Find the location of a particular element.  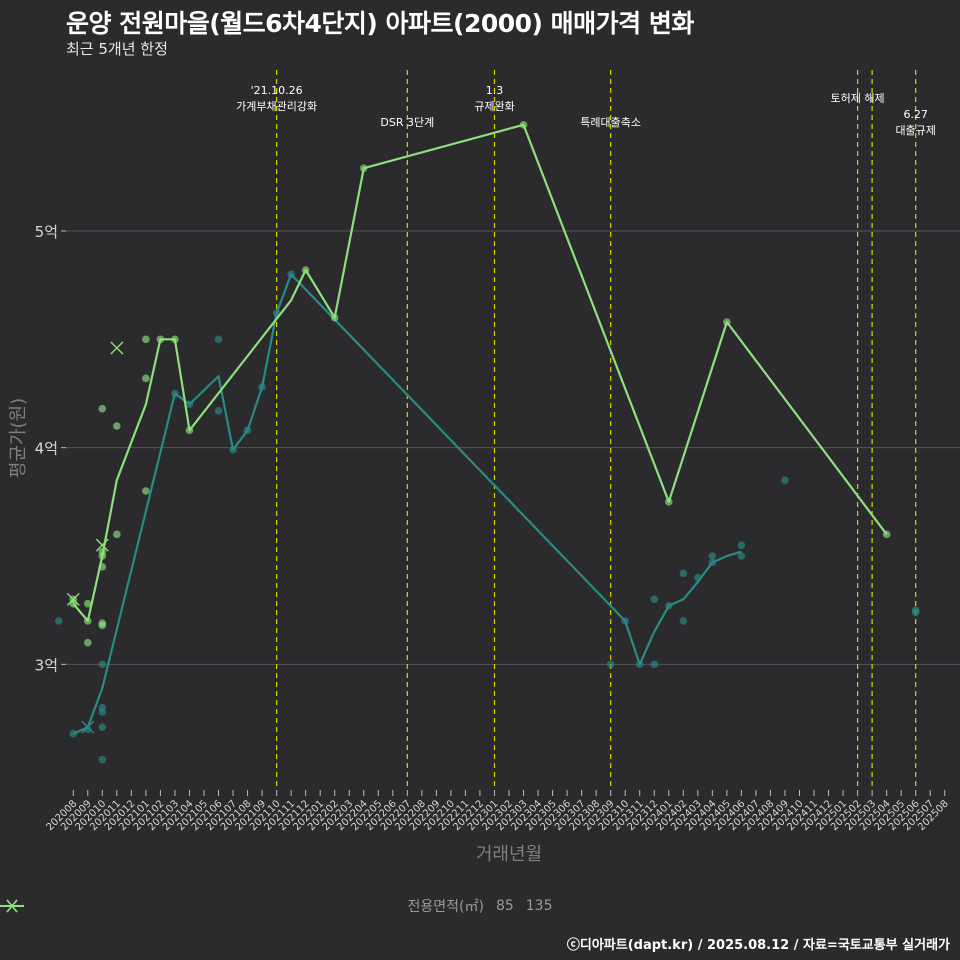

y-tick-label: 5억 is located at coordinates (46, 232).